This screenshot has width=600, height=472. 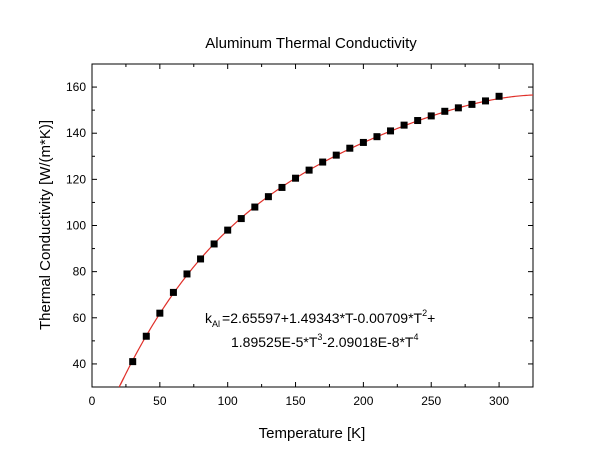 I want to click on equation-sup-1: 2, so click(x=424, y=313).